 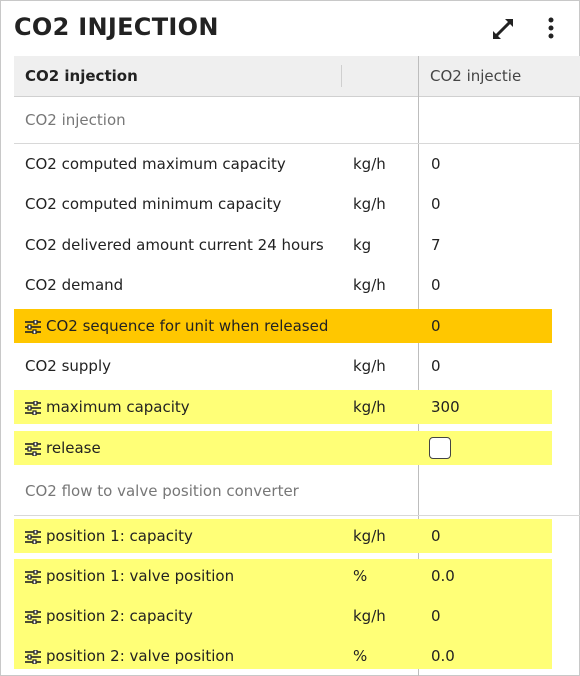 What do you see at coordinates (283, 580) in the screenshot?
I see `table-row-setting: position 1: valve position % 0.0` at bounding box center [283, 580].